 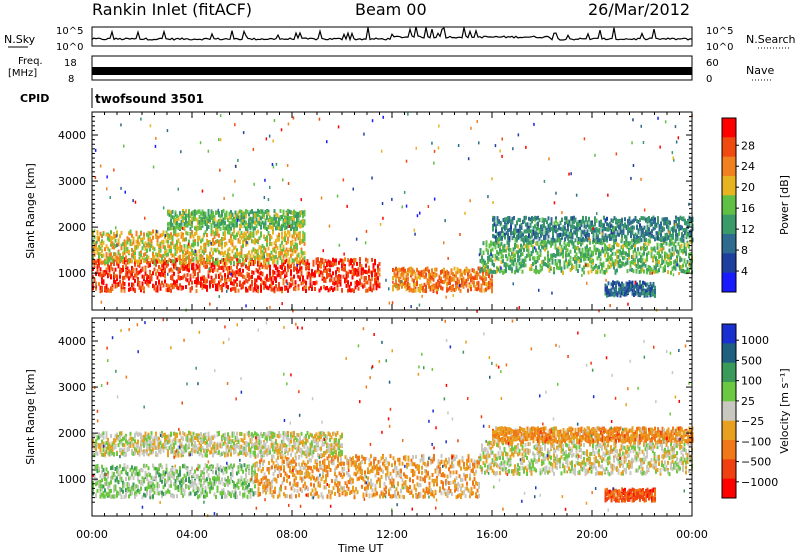 I want to click on cpid-panel: CPID twofsound 3501, so click(x=112, y=98).